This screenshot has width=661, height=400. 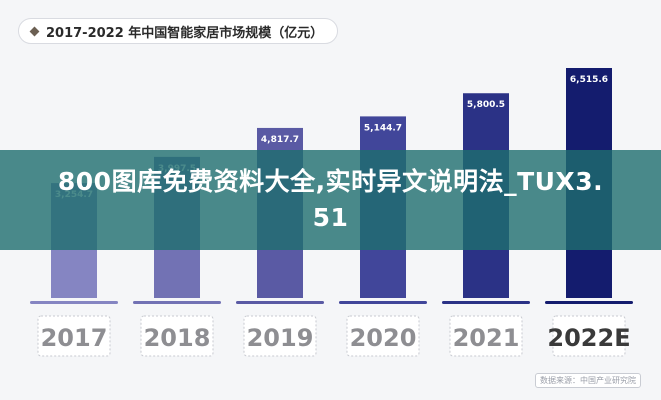 I want to click on category-label-2019: 2019, so click(x=280, y=338).